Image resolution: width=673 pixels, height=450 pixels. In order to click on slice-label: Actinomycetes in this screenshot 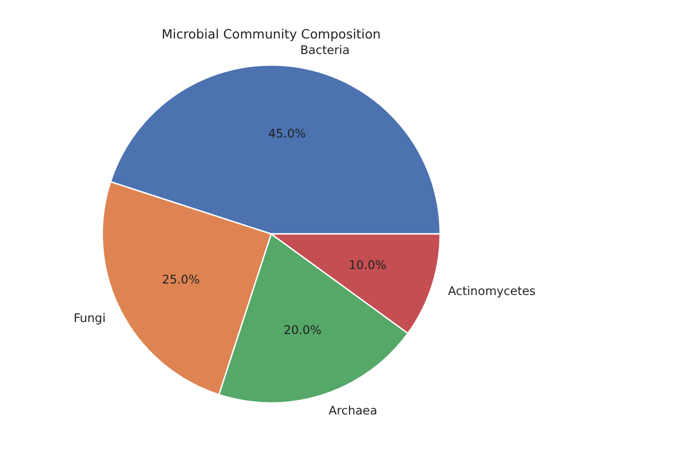, I will do `click(492, 291)`.